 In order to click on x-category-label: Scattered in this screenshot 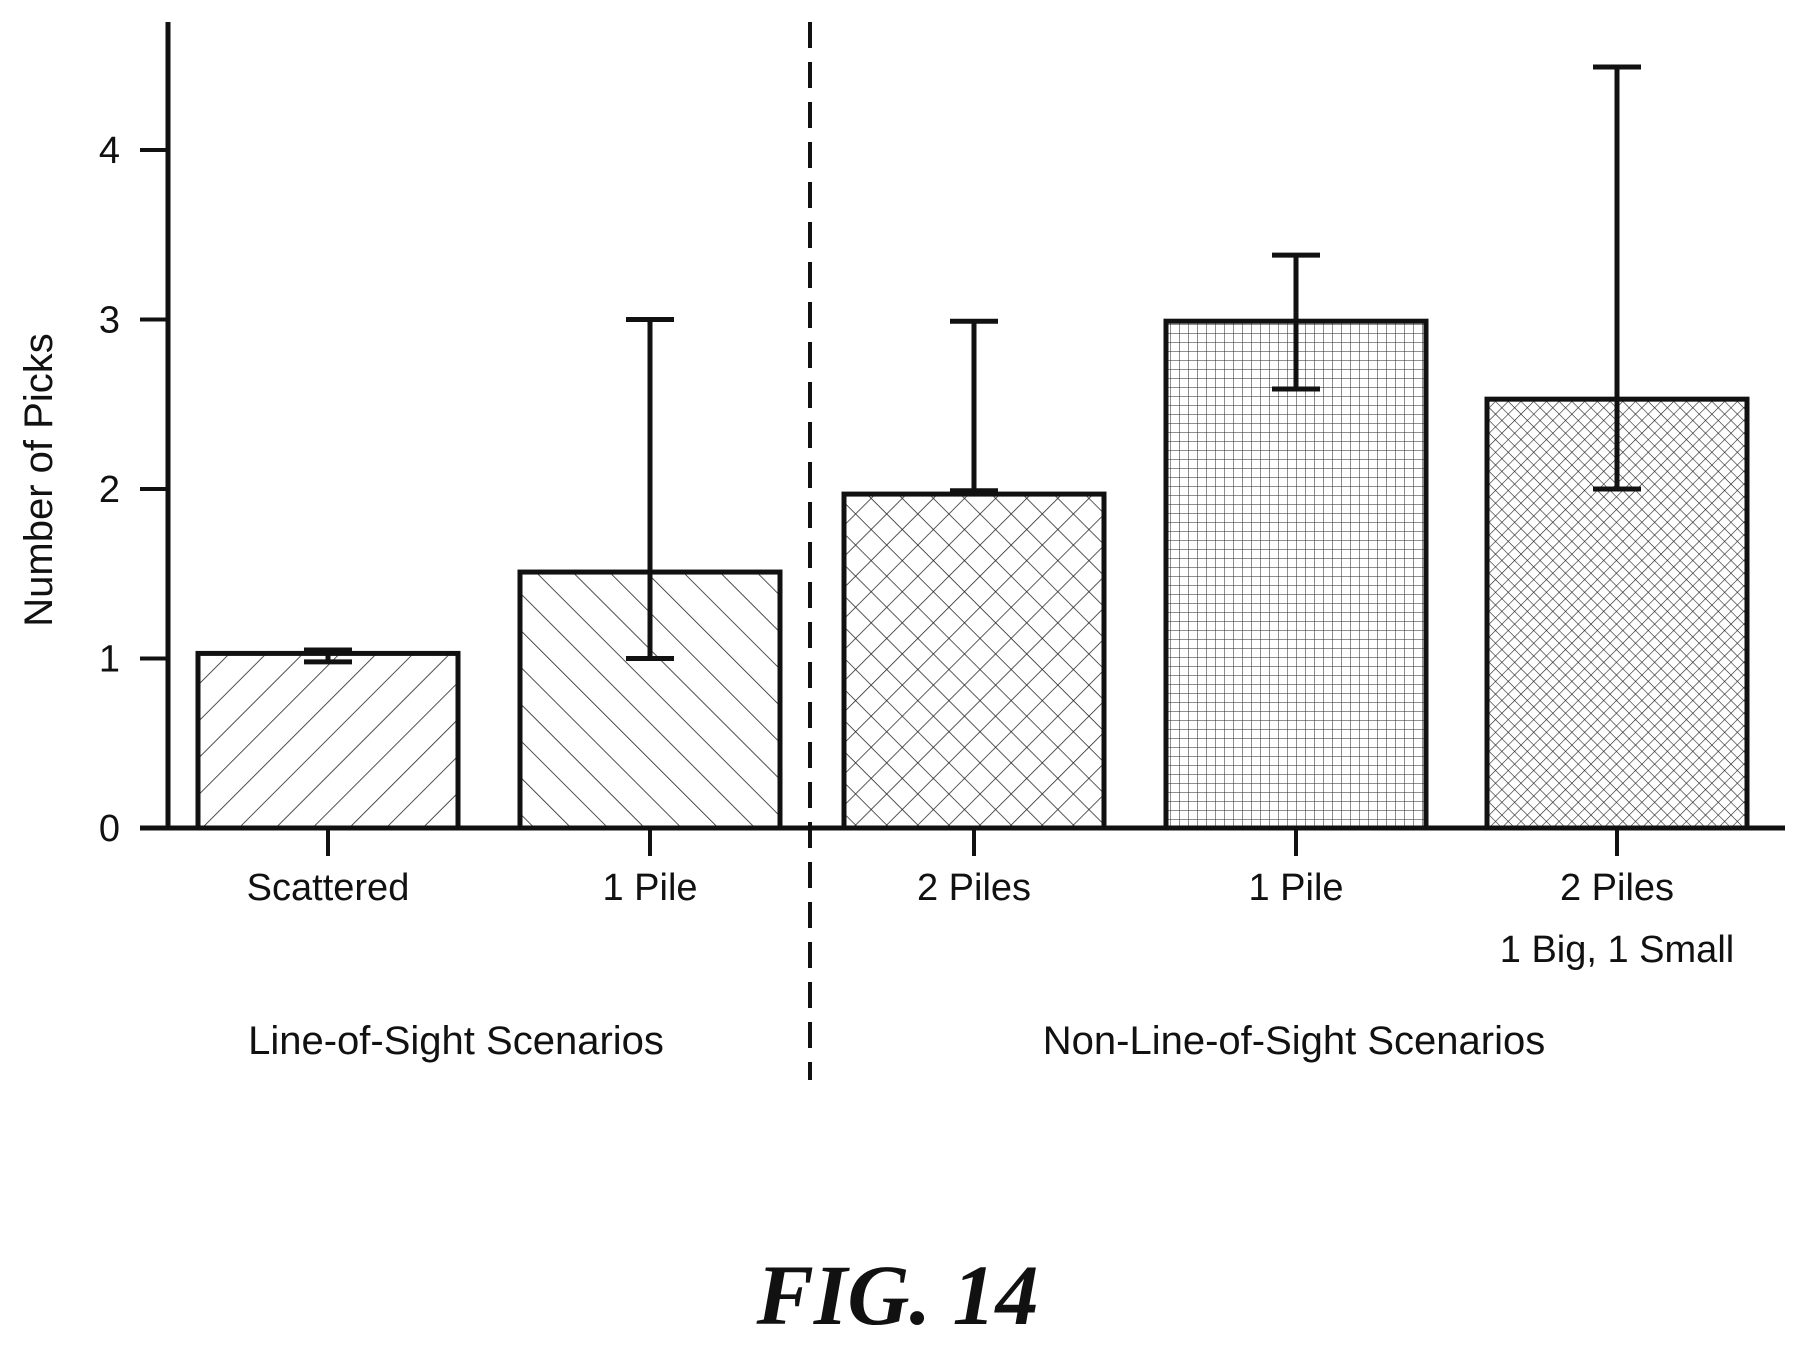, I will do `click(328, 888)`.